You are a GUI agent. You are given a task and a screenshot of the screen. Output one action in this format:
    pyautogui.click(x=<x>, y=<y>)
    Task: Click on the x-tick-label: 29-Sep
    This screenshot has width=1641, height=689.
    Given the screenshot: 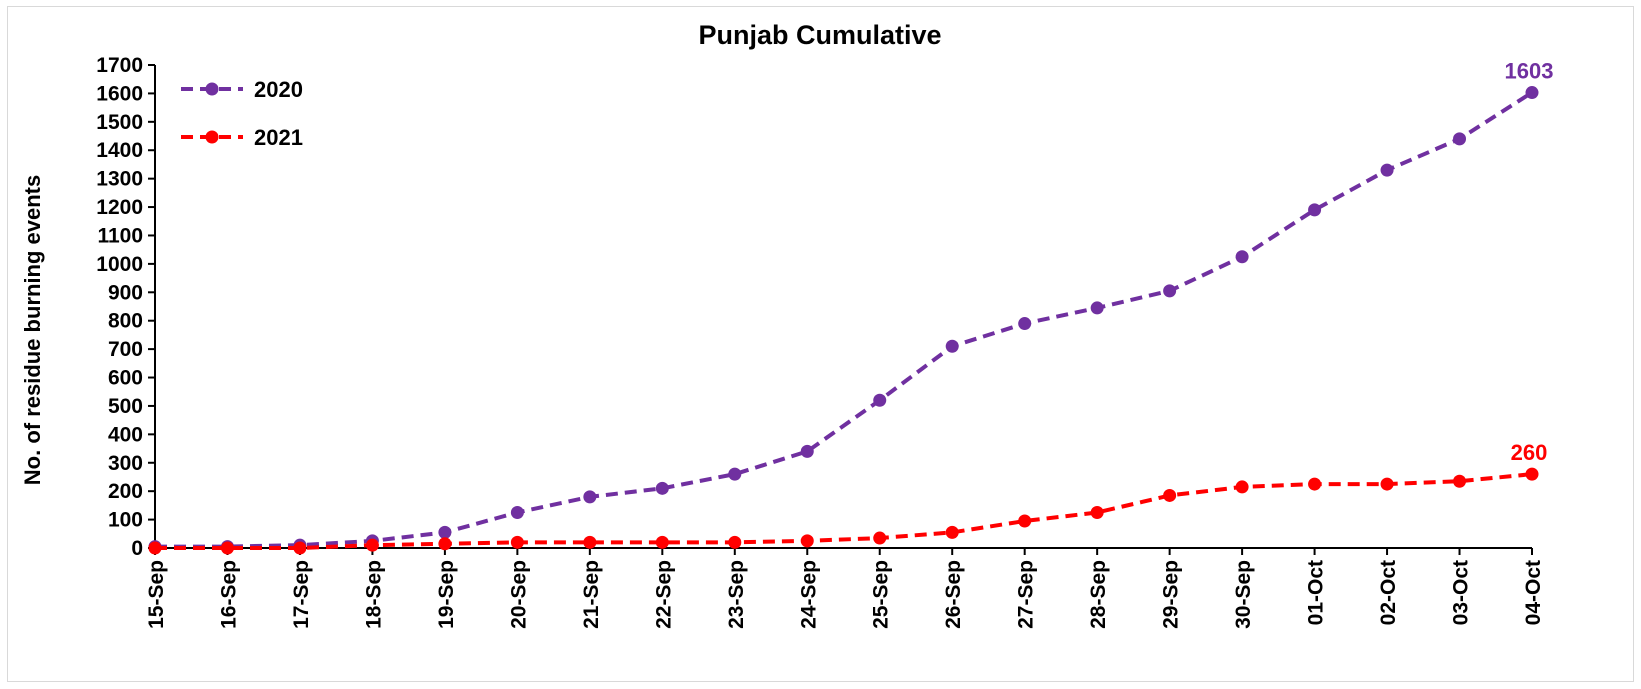 What is the action you would take?
    pyautogui.click(x=1171, y=594)
    